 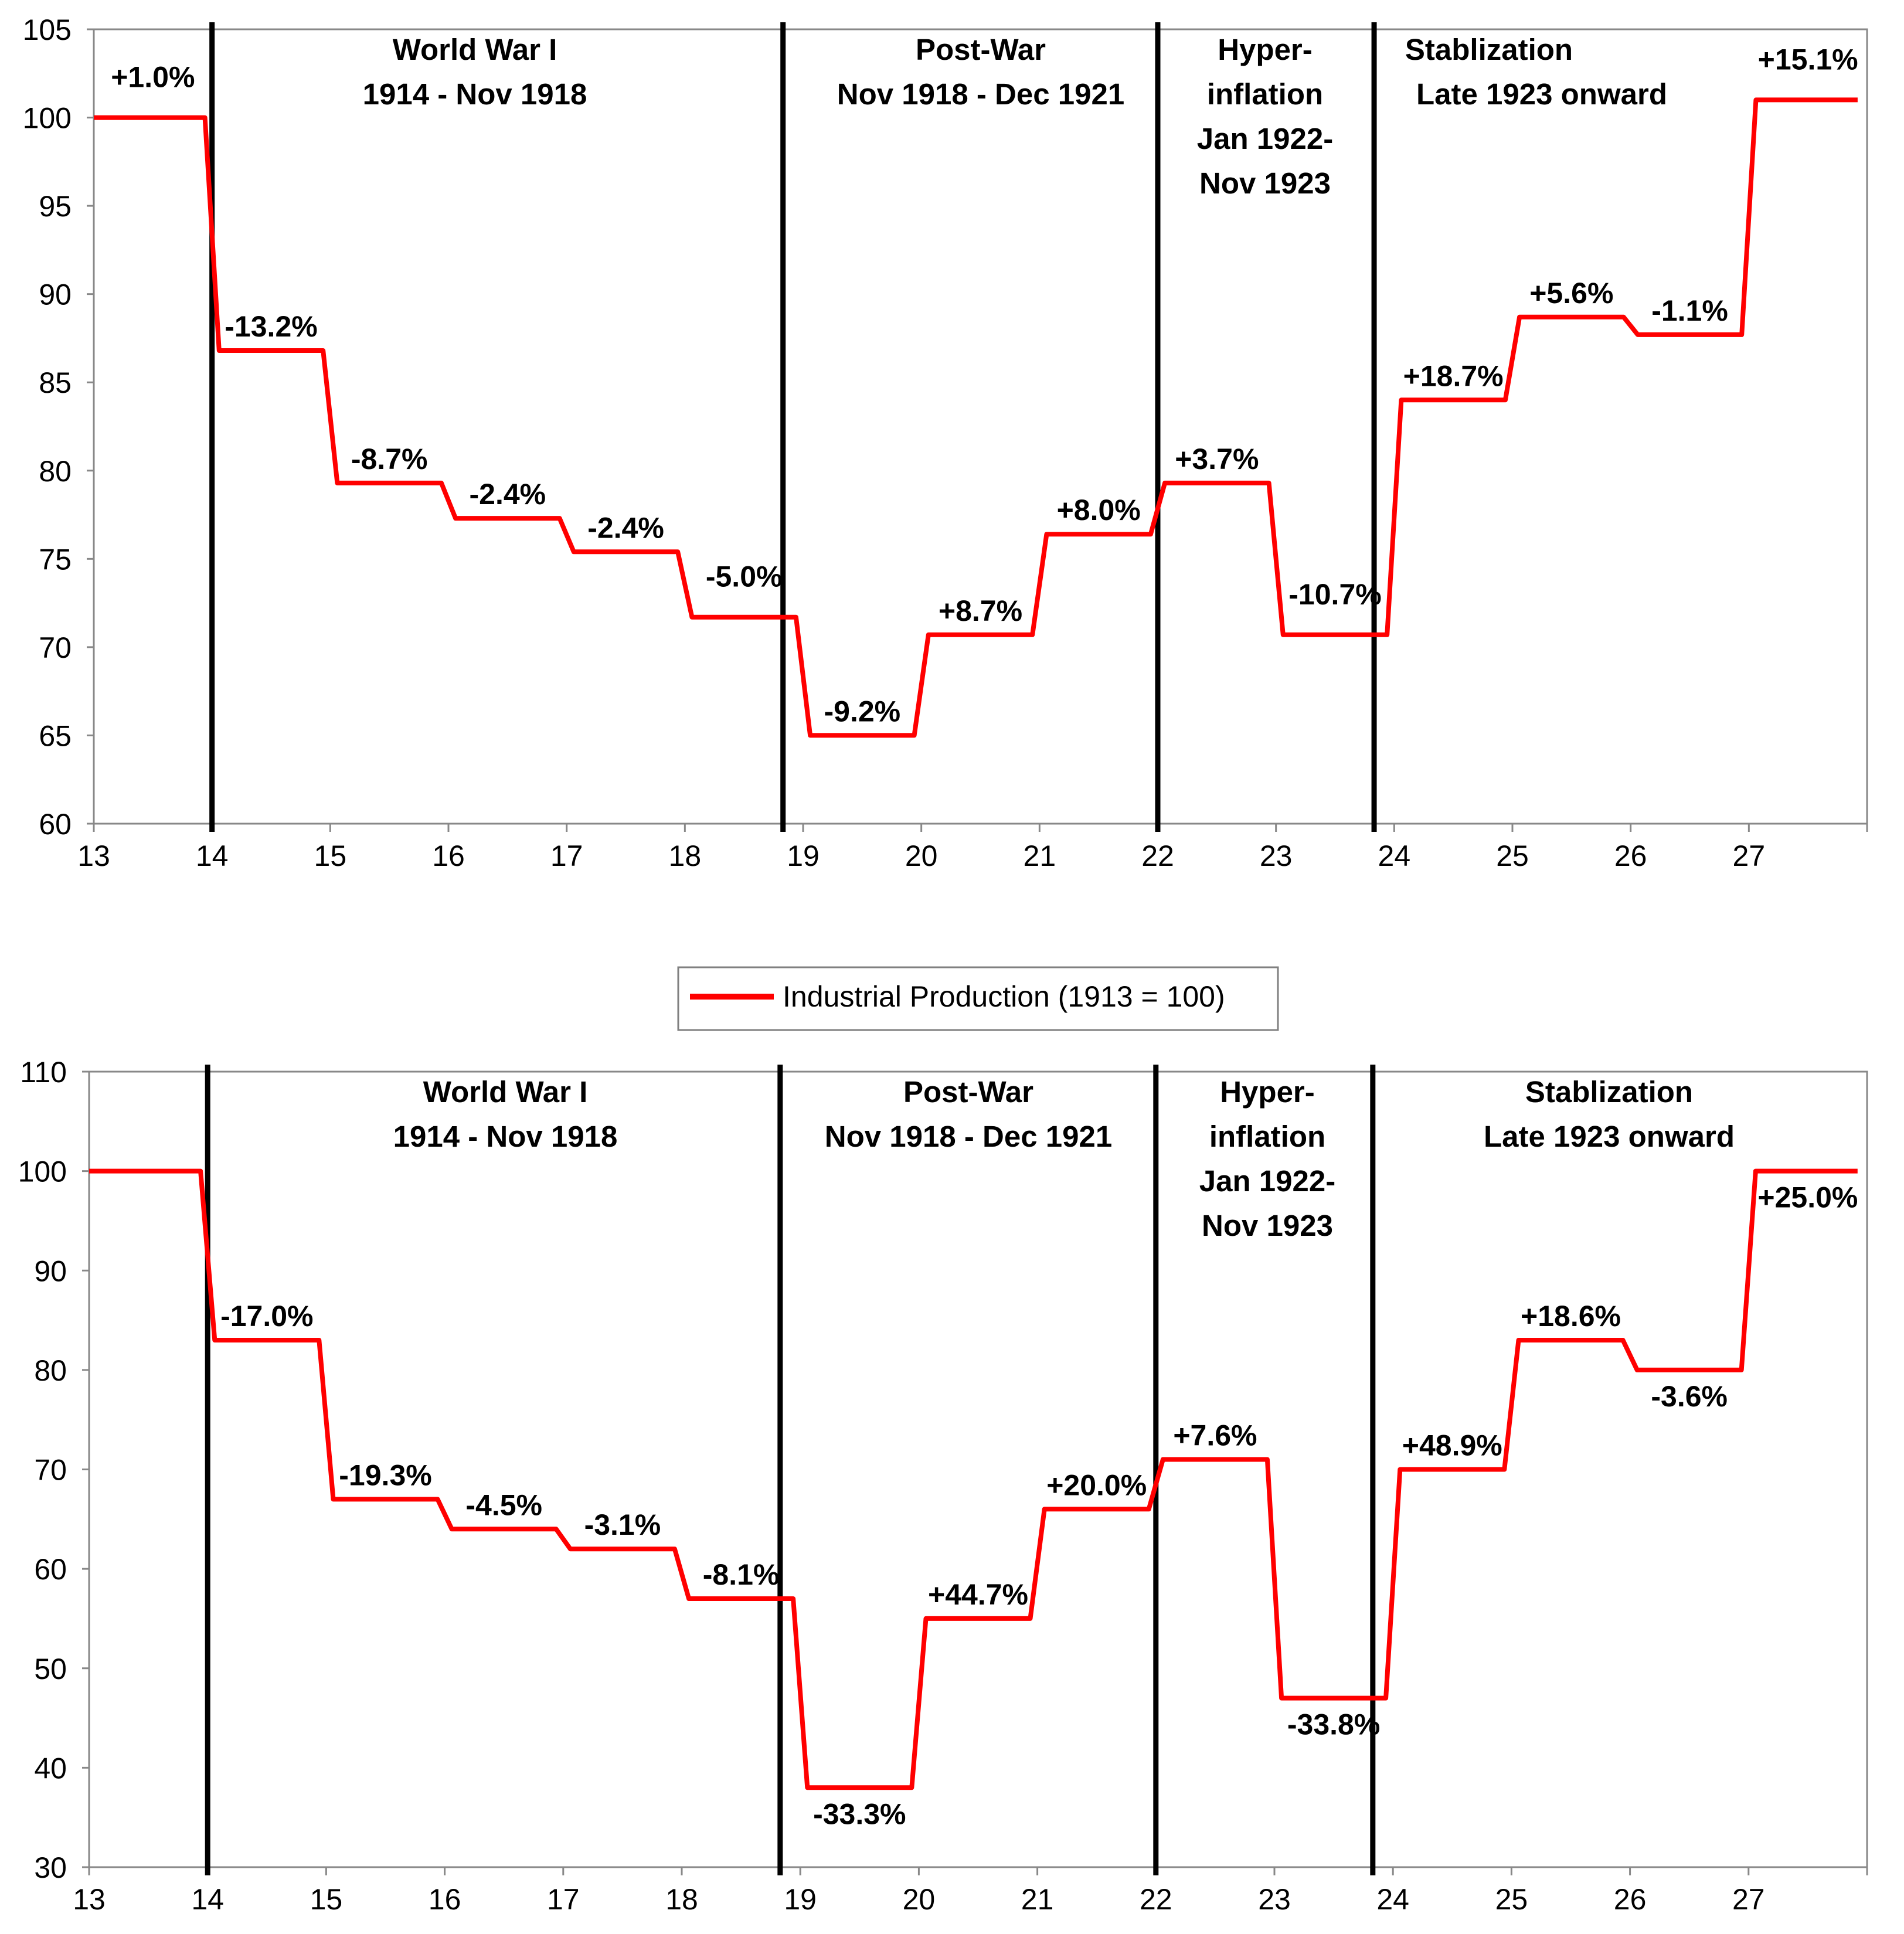 What do you see at coordinates (1452, 1446) in the screenshot?
I see `data-label: +48.9%` at bounding box center [1452, 1446].